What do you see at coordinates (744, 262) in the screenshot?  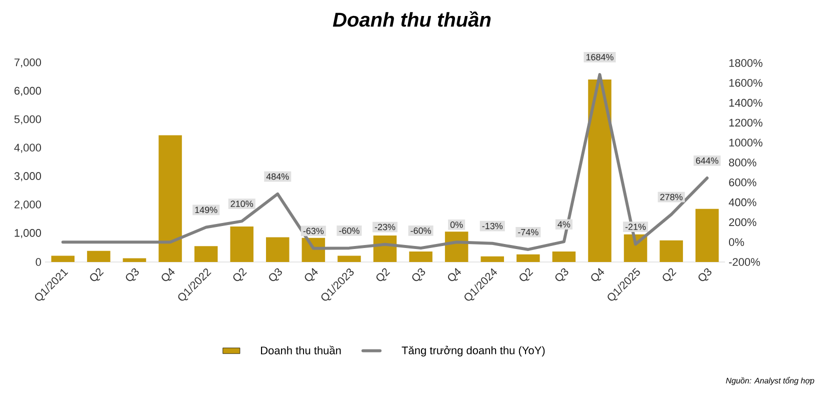 I see `y2-tick-label: -200%` at bounding box center [744, 262].